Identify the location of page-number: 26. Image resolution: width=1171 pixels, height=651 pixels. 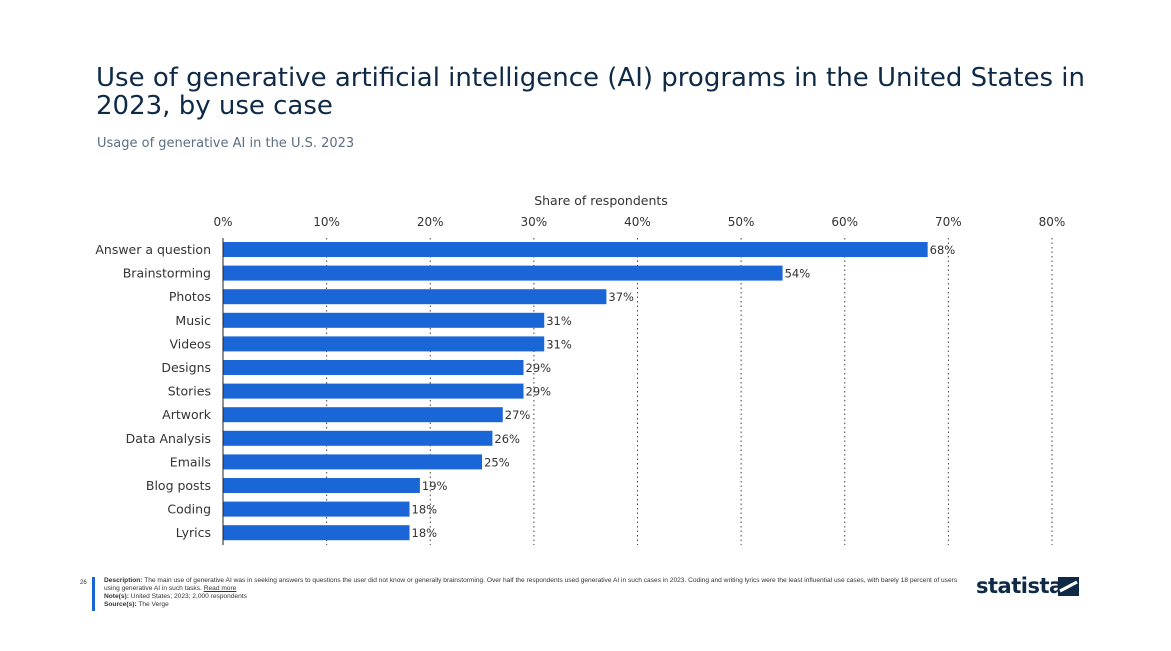
(83, 583).